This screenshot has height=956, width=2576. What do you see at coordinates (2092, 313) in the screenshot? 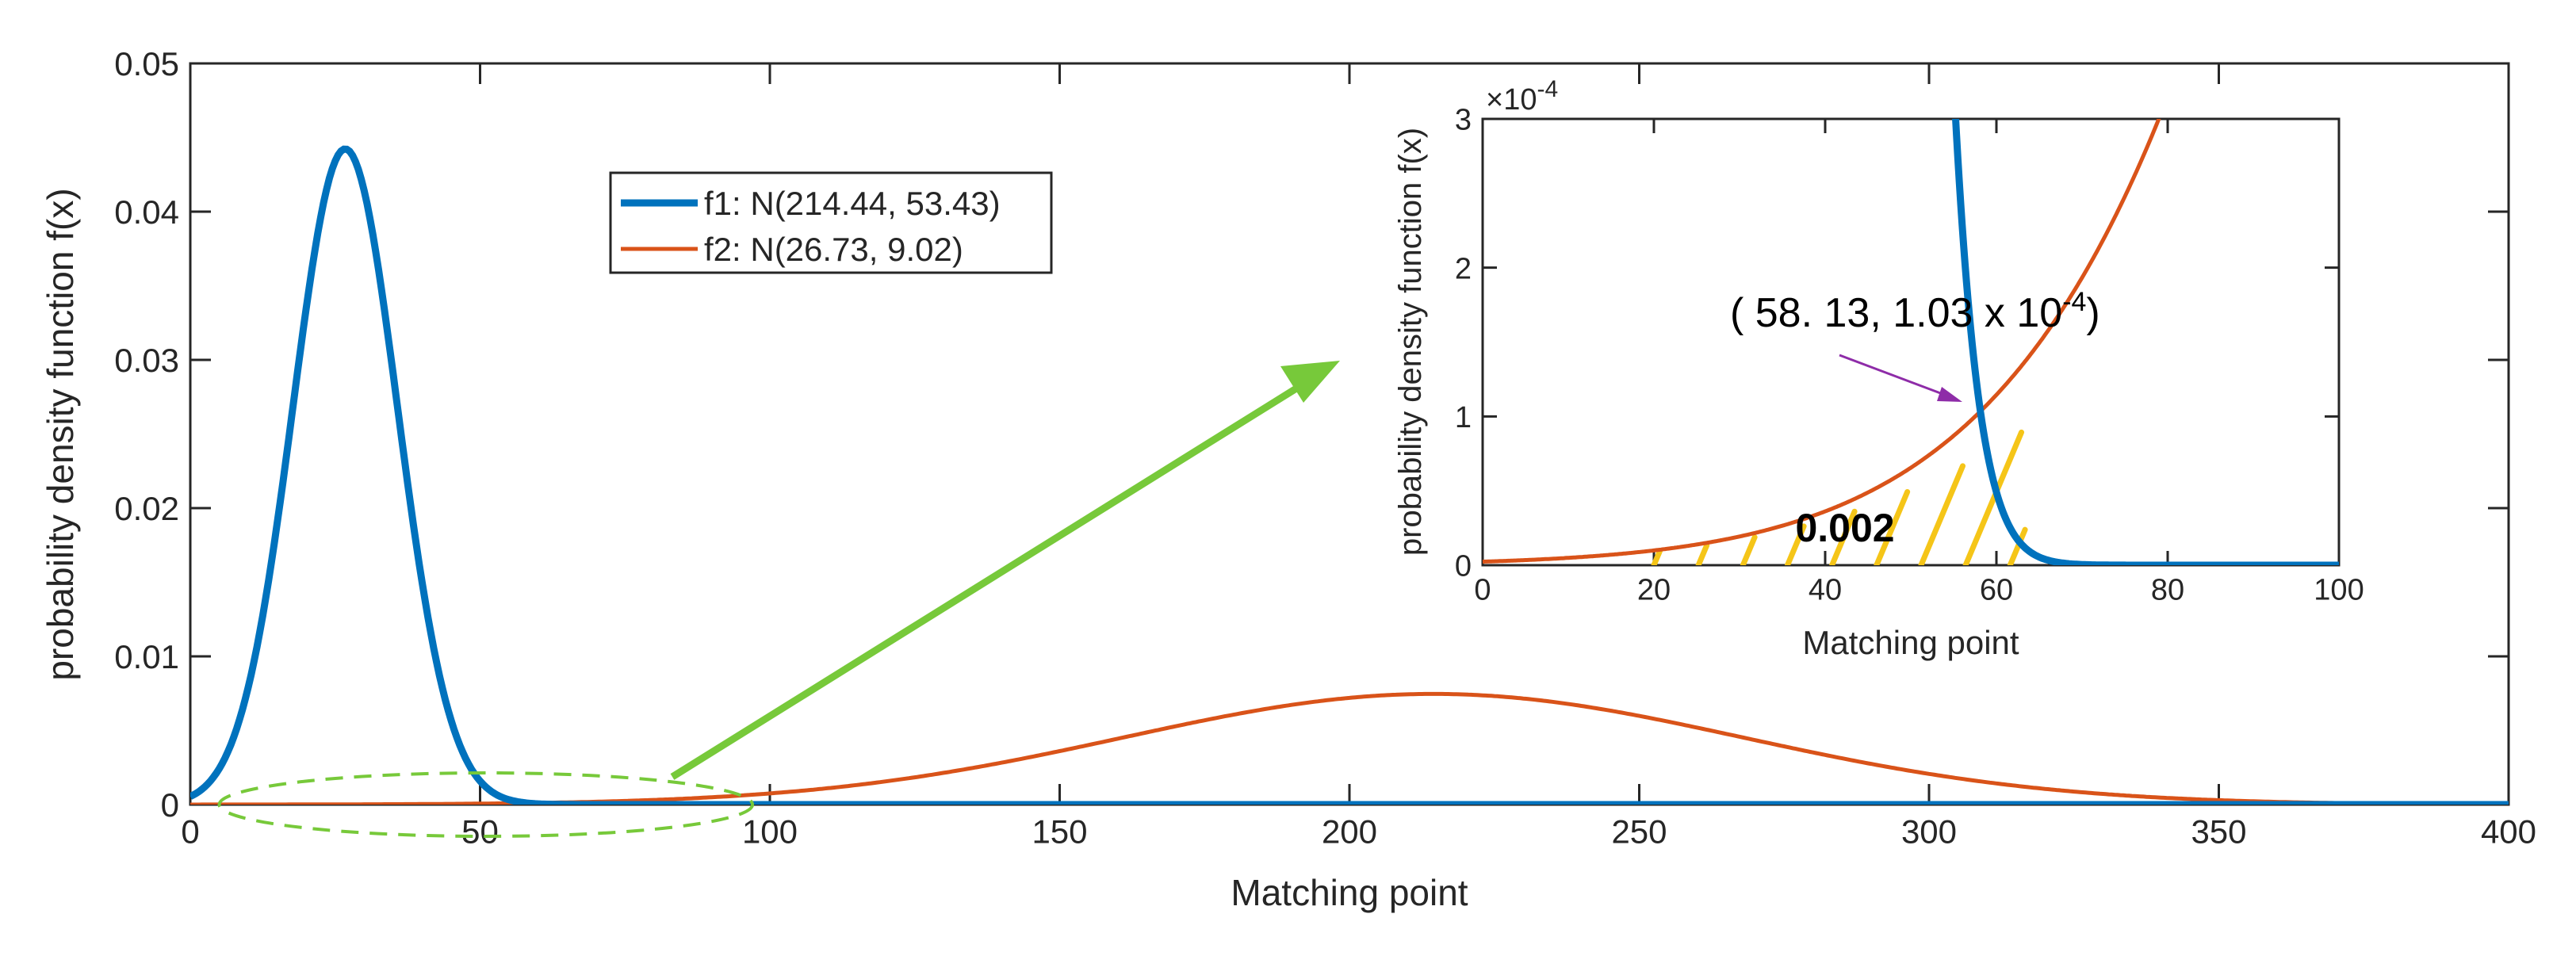
I see `intersection-label-close: )` at bounding box center [2092, 313].